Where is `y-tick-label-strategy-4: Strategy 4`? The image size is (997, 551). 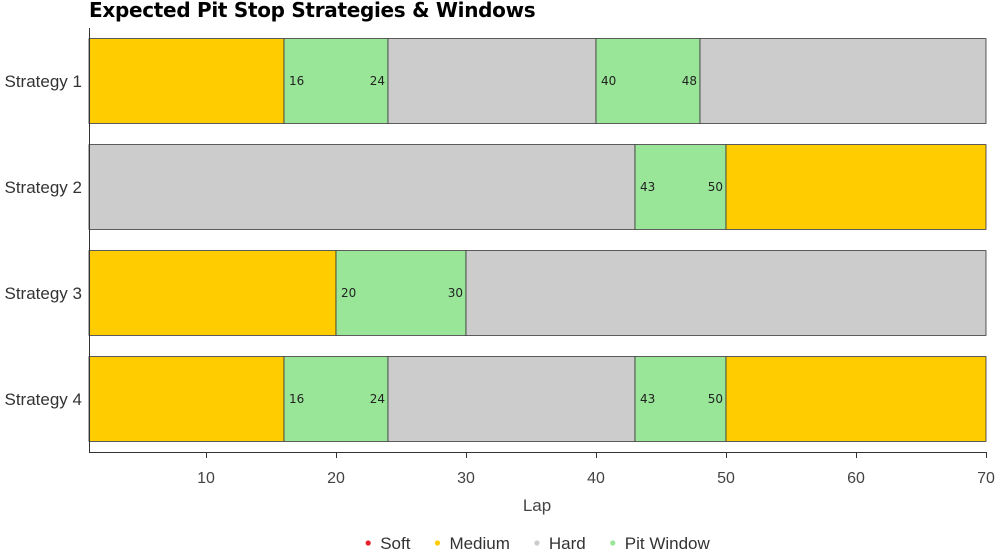
y-tick-label-strategy-4: Strategy 4 is located at coordinates (44, 399).